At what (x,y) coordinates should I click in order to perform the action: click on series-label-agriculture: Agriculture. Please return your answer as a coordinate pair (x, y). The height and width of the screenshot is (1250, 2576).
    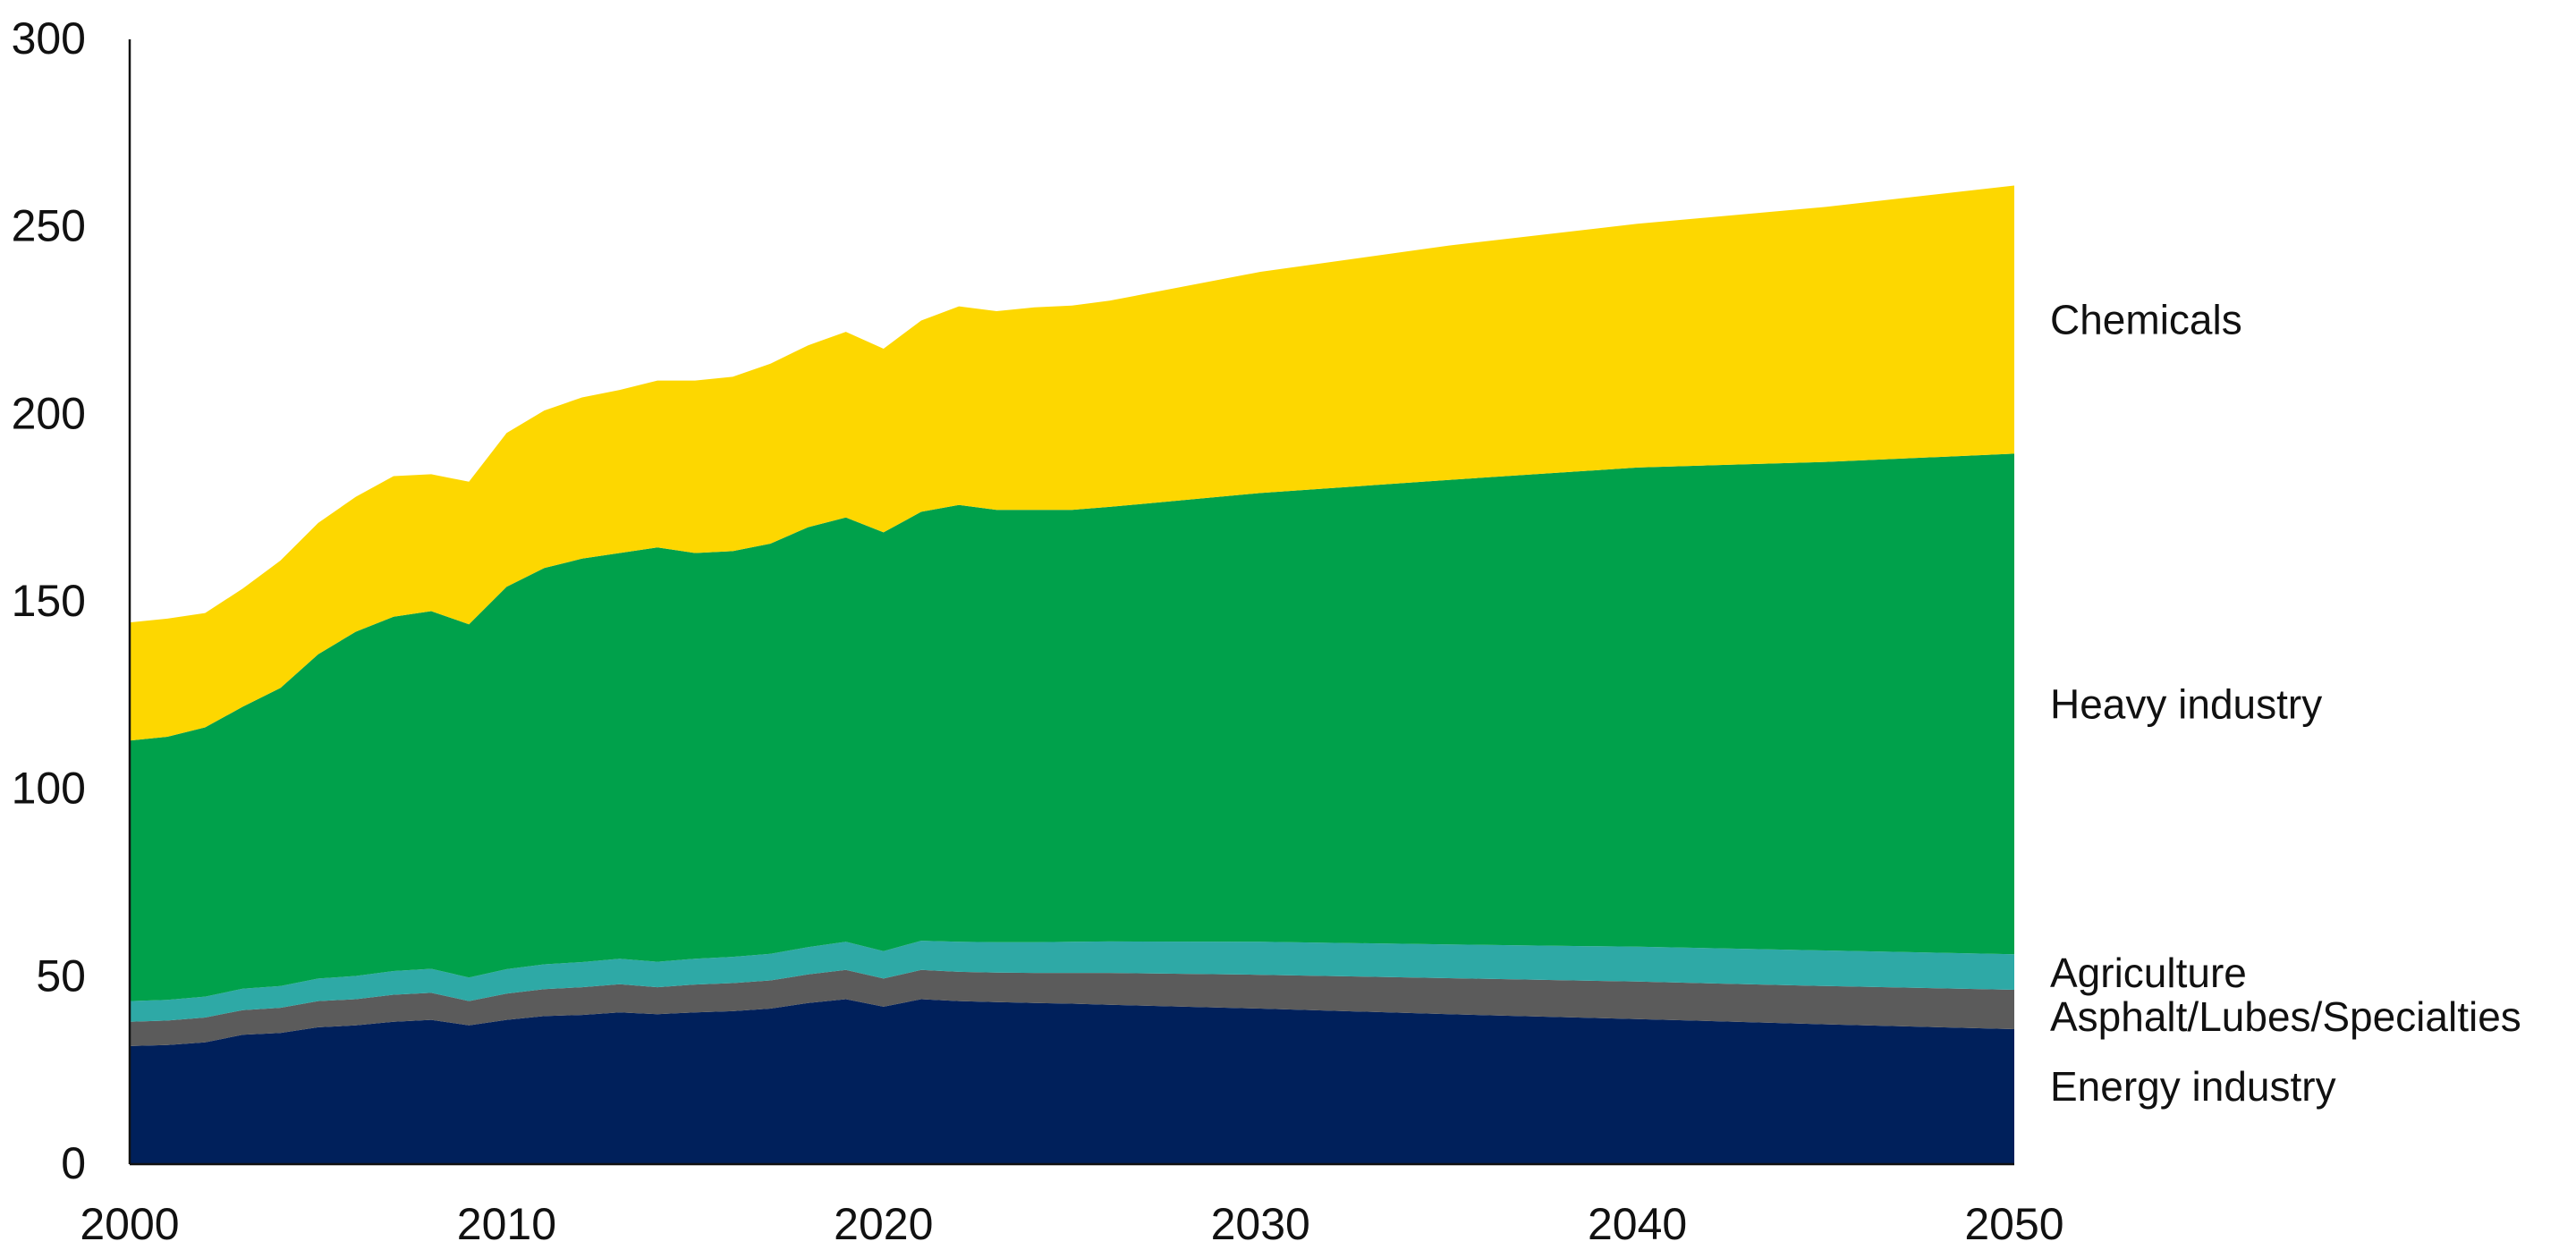
    Looking at the image, I should click on (2148, 973).